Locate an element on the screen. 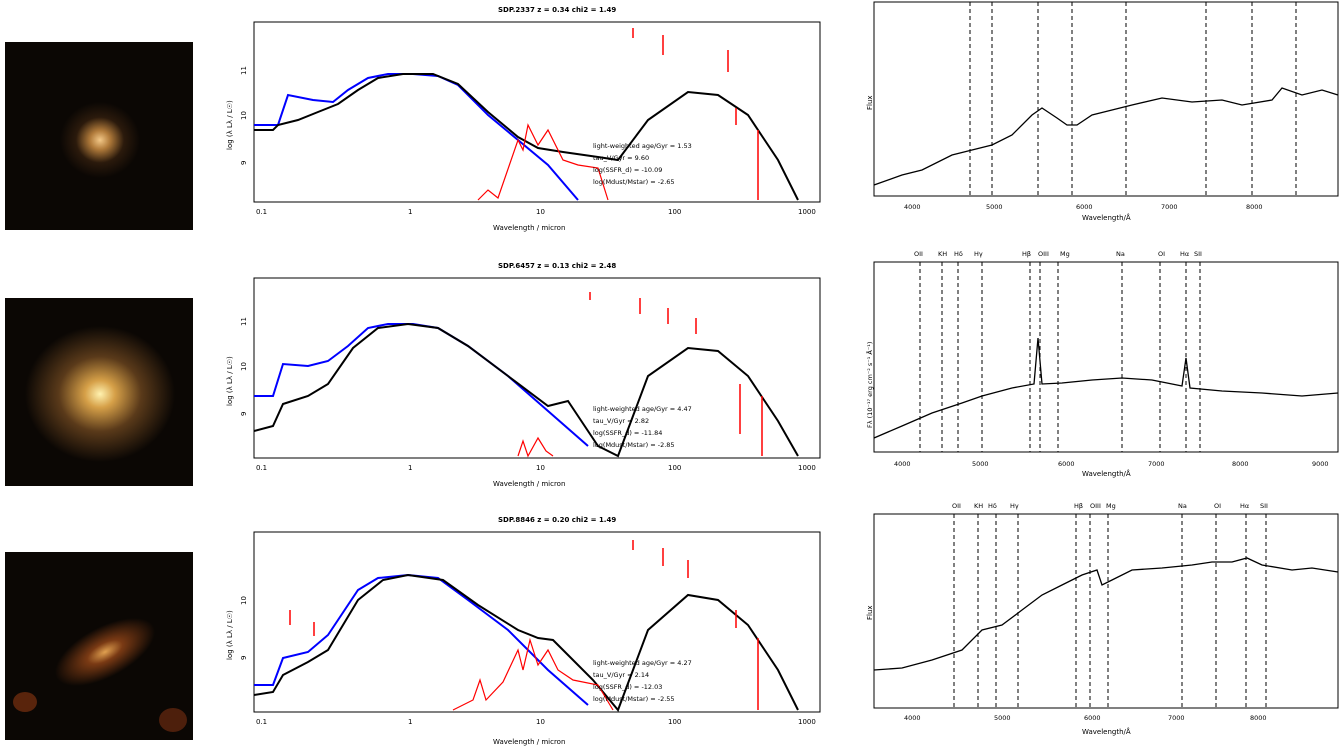 The height and width of the screenshot is (750, 1341). spec-line-label: Mg is located at coordinates (1065, 254).